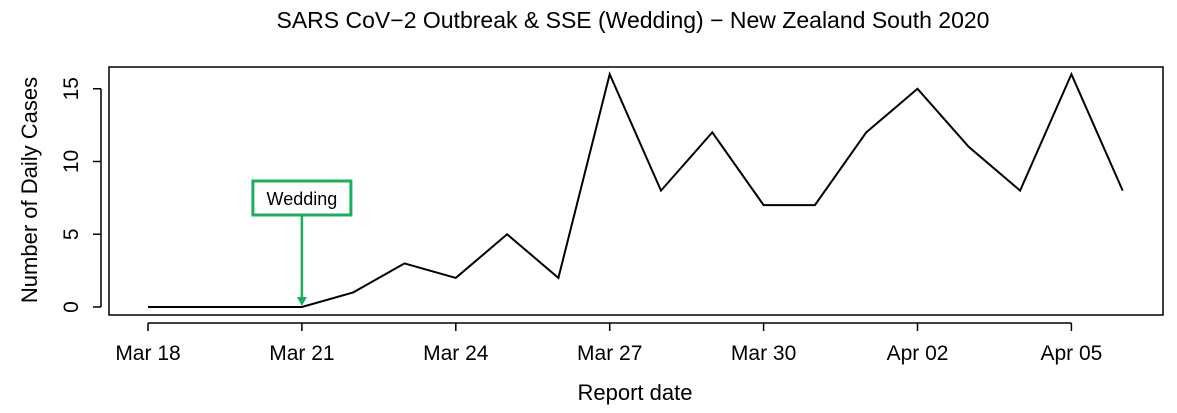 The image size is (1177, 413). I want to click on annotation-box, so click(302, 198).